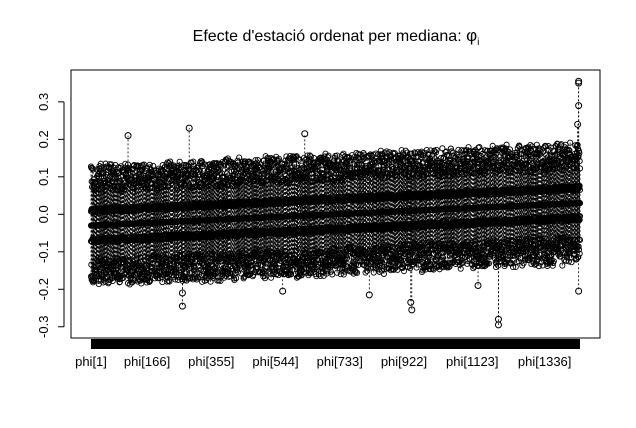 The width and height of the screenshot is (636, 428). Describe the element at coordinates (329, 36) in the screenshot. I see `chart-title-text: Efecte d'estació ordenat per mediana:` at that location.